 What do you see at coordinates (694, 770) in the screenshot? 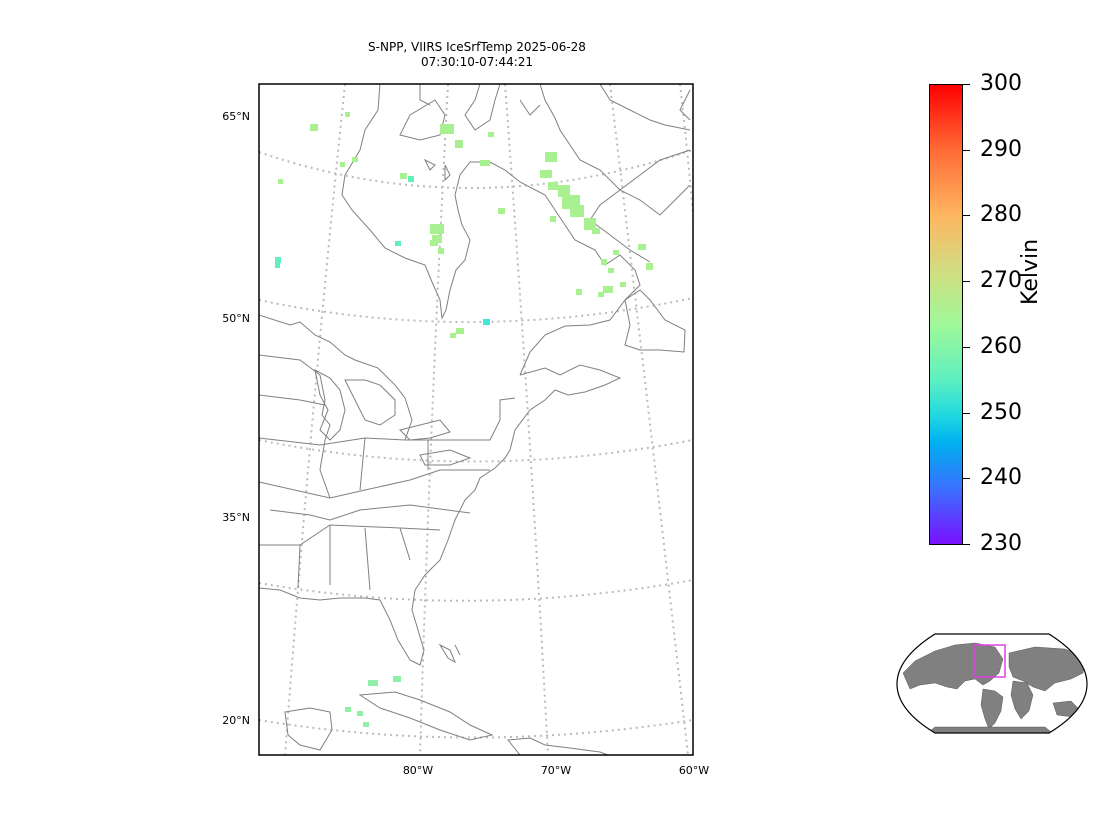
I see `lon-label-60w: 60°W` at bounding box center [694, 770].